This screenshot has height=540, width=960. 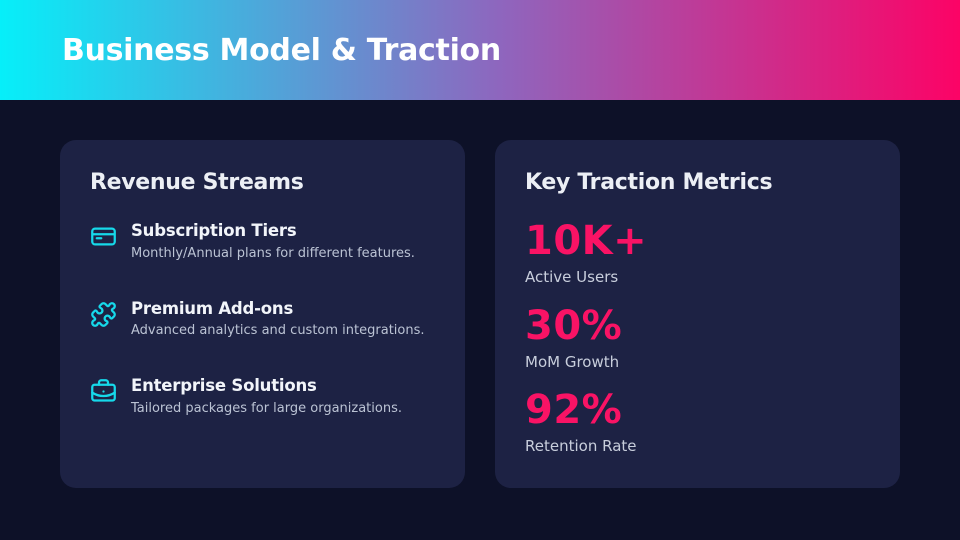 What do you see at coordinates (697, 254) in the screenshot?
I see `stat-active-users: 10K+ Active Users` at bounding box center [697, 254].